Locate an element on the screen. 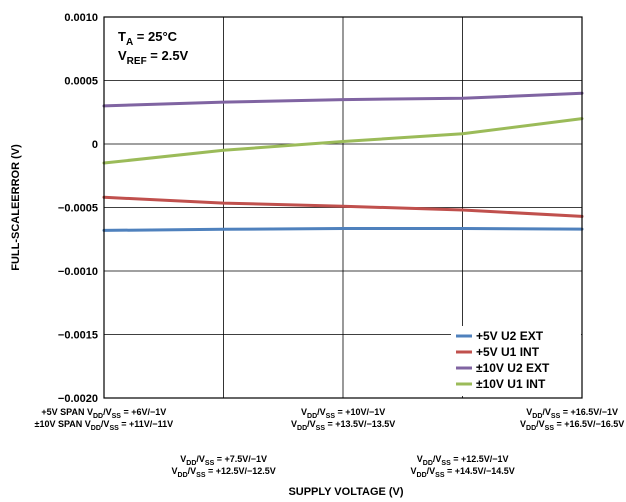 The height and width of the screenshot is (502, 626). annotation-line: TA = 25°C is located at coordinates (148, 38).